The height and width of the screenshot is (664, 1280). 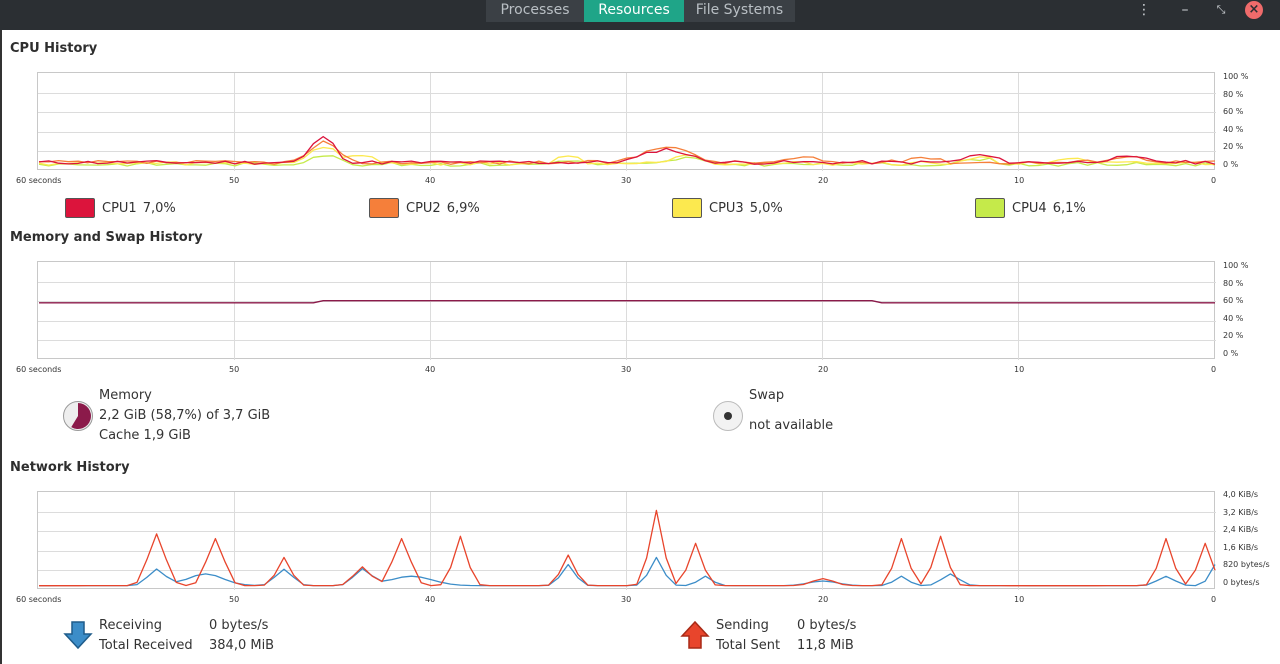 I want to click on memory-pie-icon, so click(x=78, y=416).